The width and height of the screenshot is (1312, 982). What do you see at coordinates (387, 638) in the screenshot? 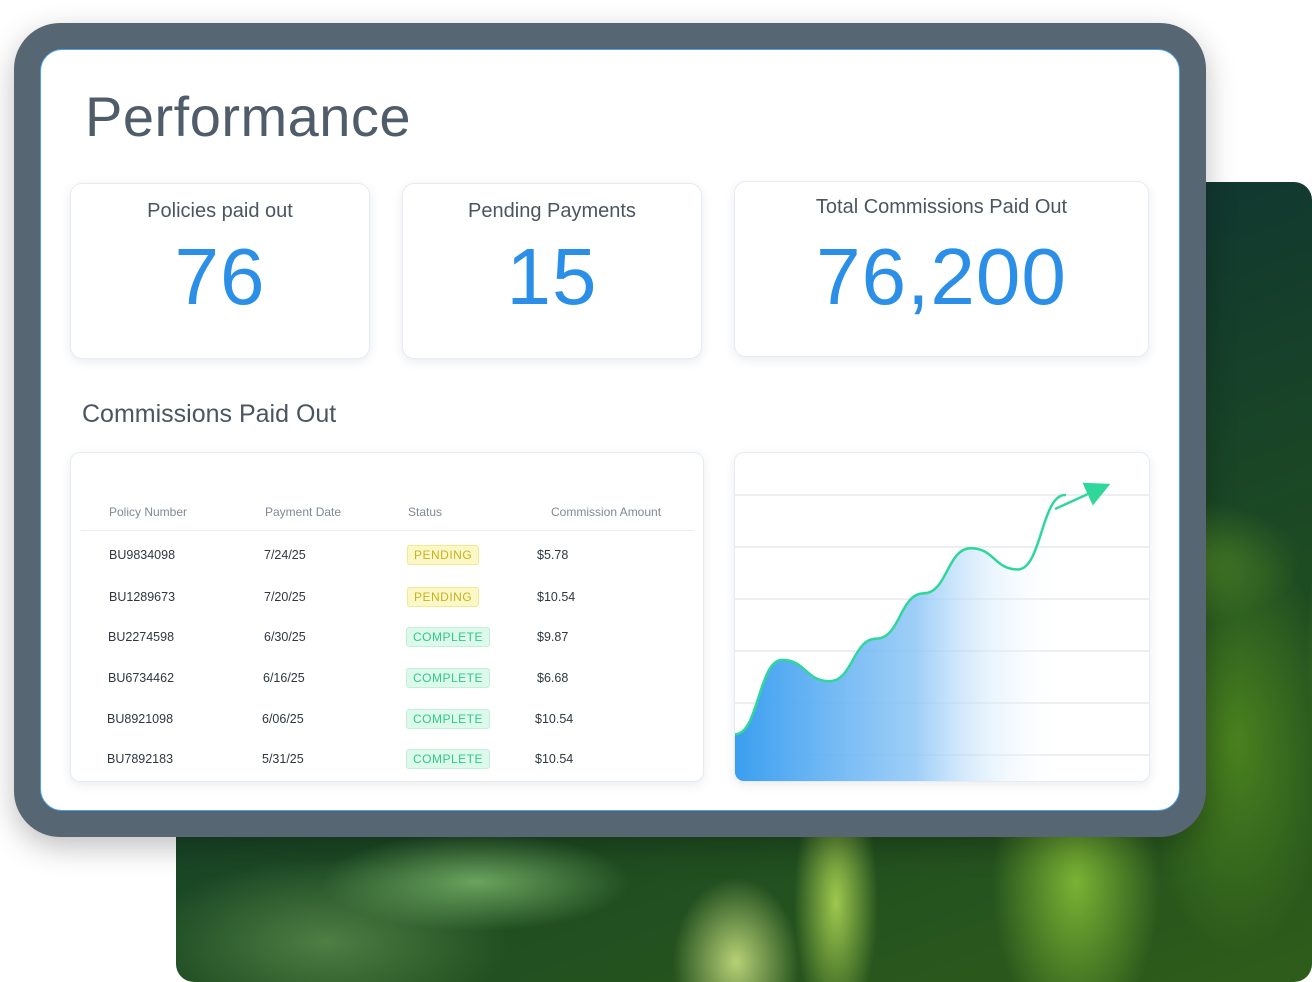
I see `table-row: BU2274598 6/30/25 COMPLETE $9.87` at bounding box center [387, 638].